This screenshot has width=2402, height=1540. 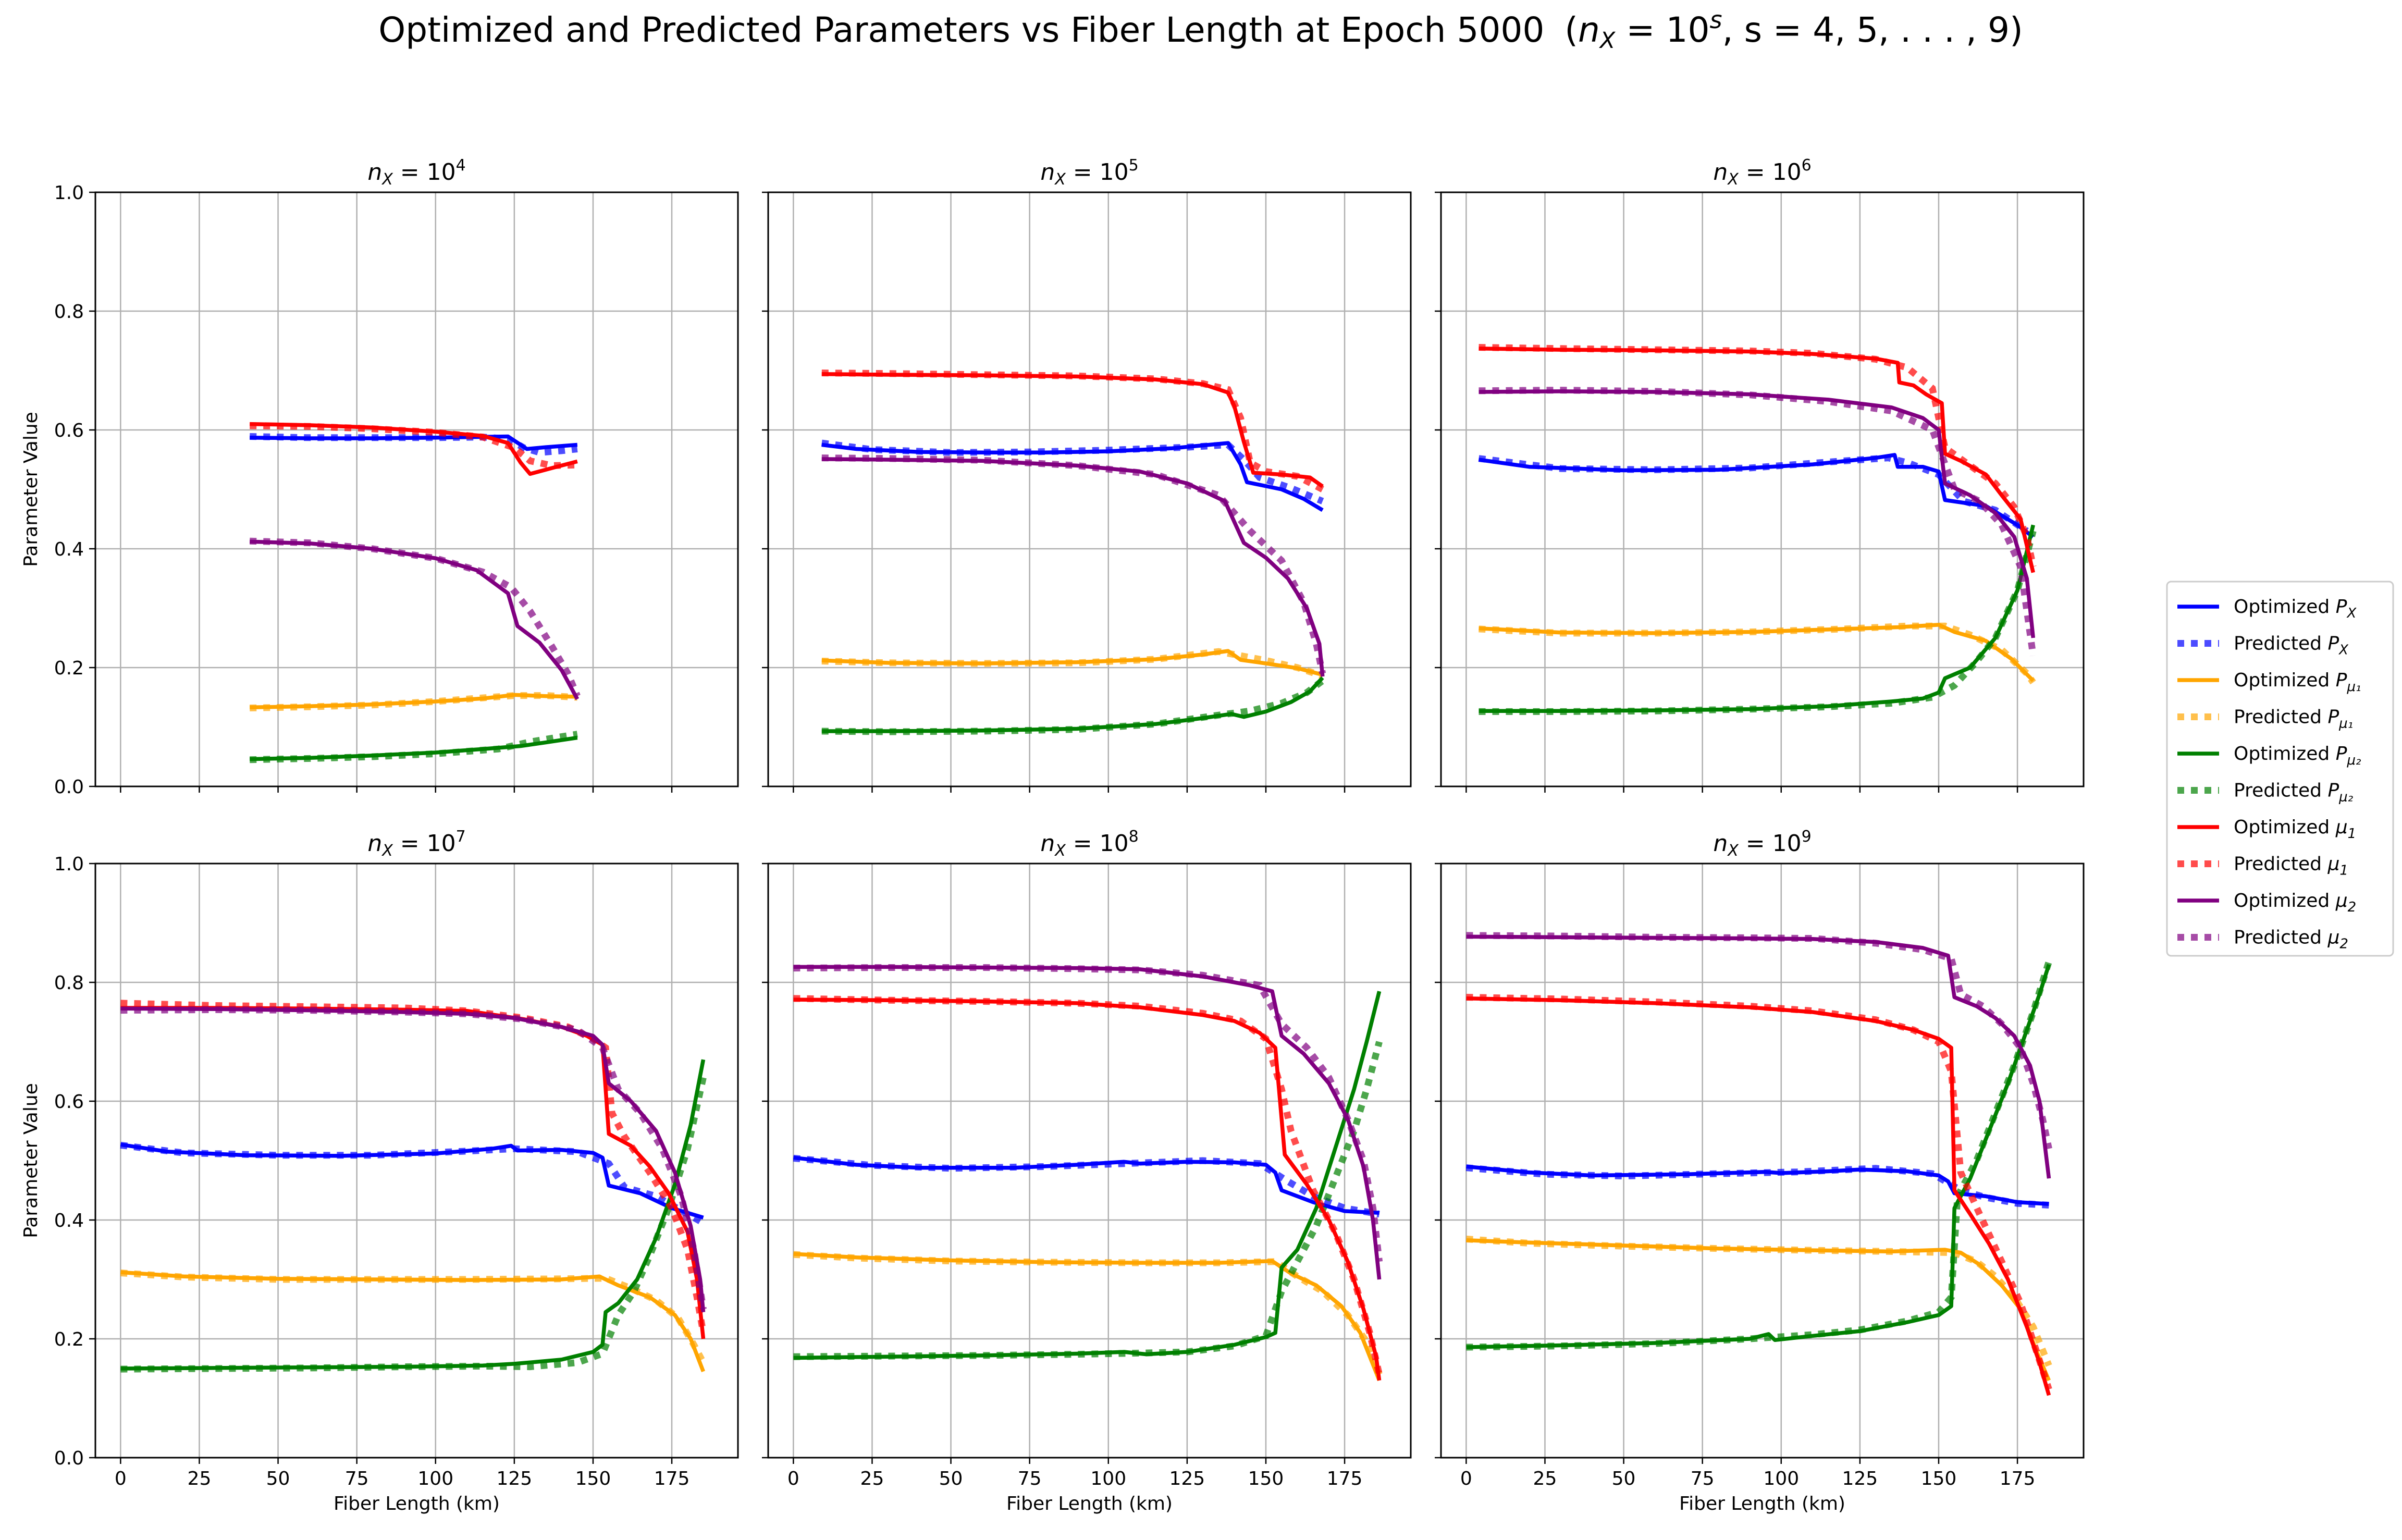 I want to click on y-tick-label: 0.6, so click(x=69, y=1102).